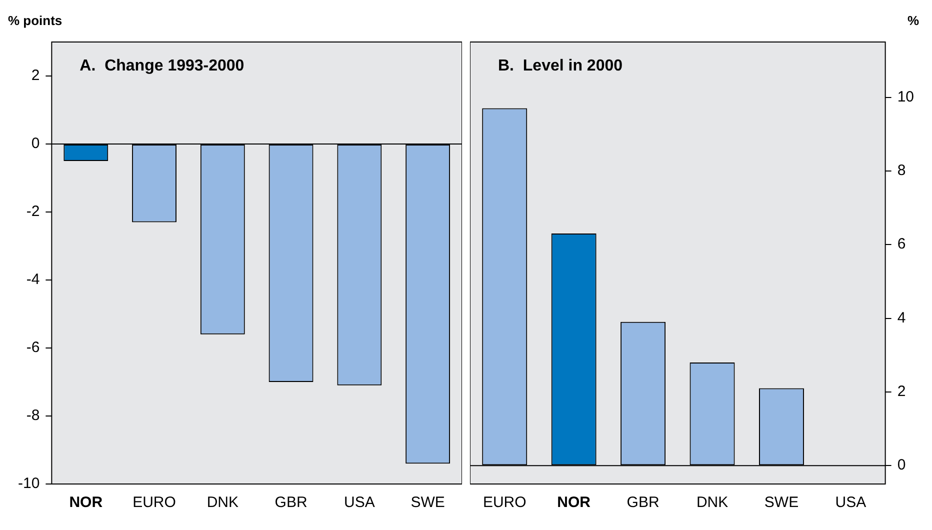 The image size is (932, 530). What do you see at coordinates (901, 317) in the screenshot?
I see `y-tick-label: 4` at bounding box center [901, 317].